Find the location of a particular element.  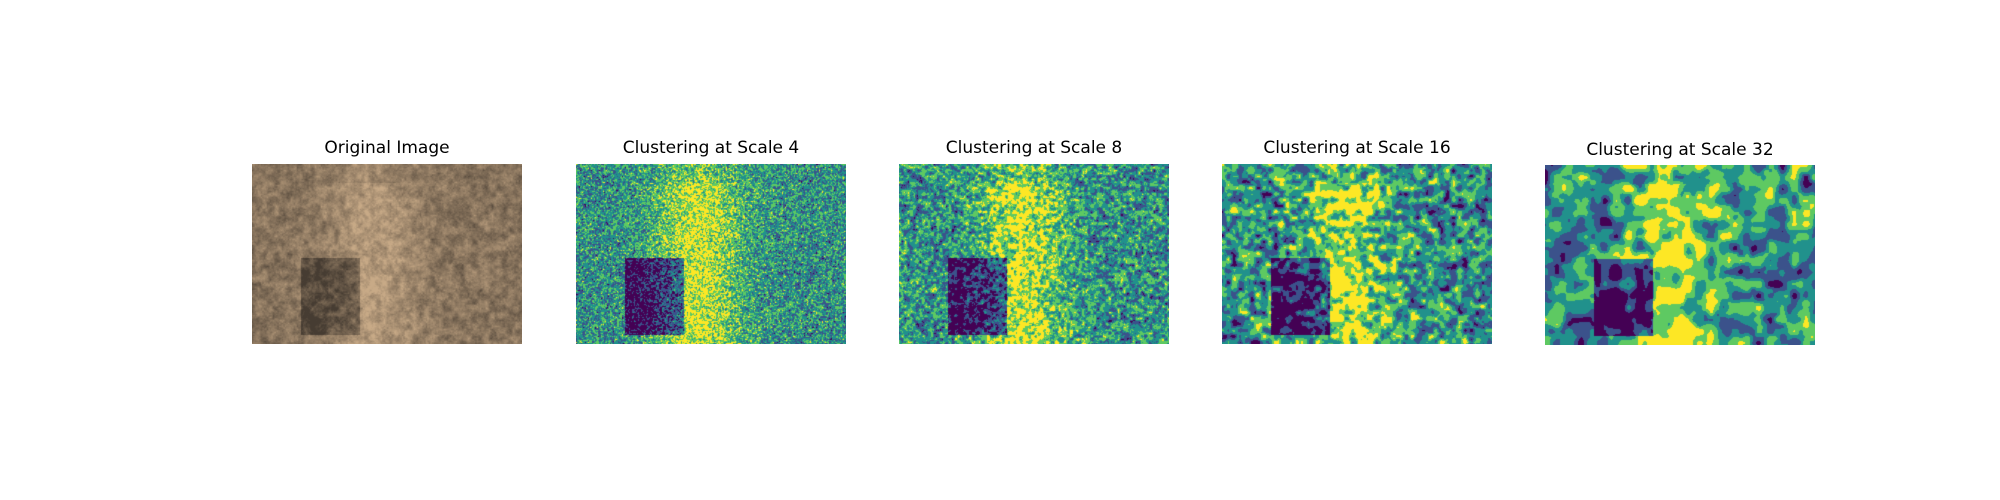

panel-title: Original Image is located at coordinates (387, 148).